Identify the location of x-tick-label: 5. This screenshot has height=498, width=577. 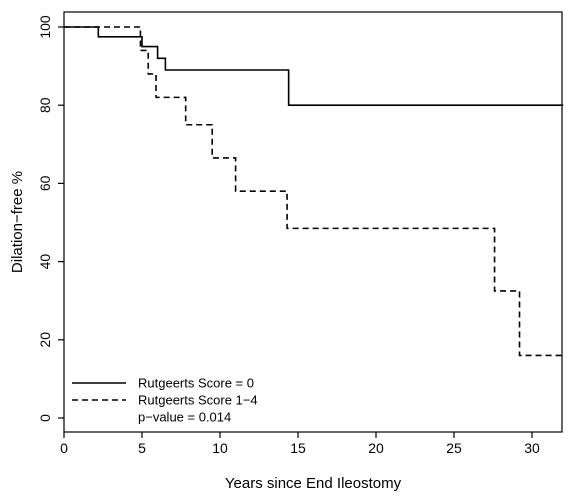
(142, 448).